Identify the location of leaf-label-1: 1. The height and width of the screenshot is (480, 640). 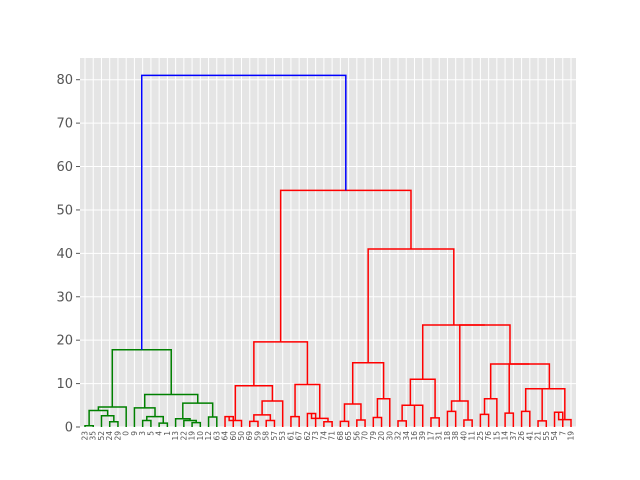
(167, 433).